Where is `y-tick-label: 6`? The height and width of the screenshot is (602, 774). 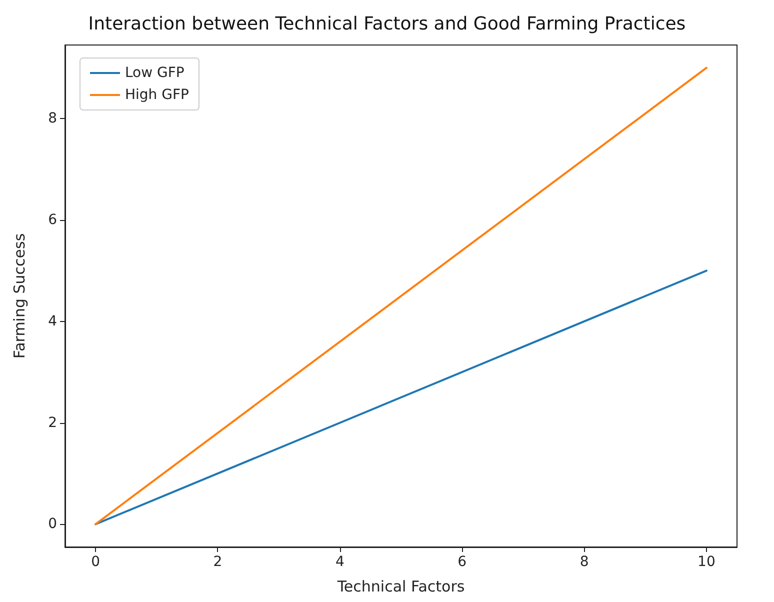
y-tick-label: 6 is located at coordinates (53, 220).